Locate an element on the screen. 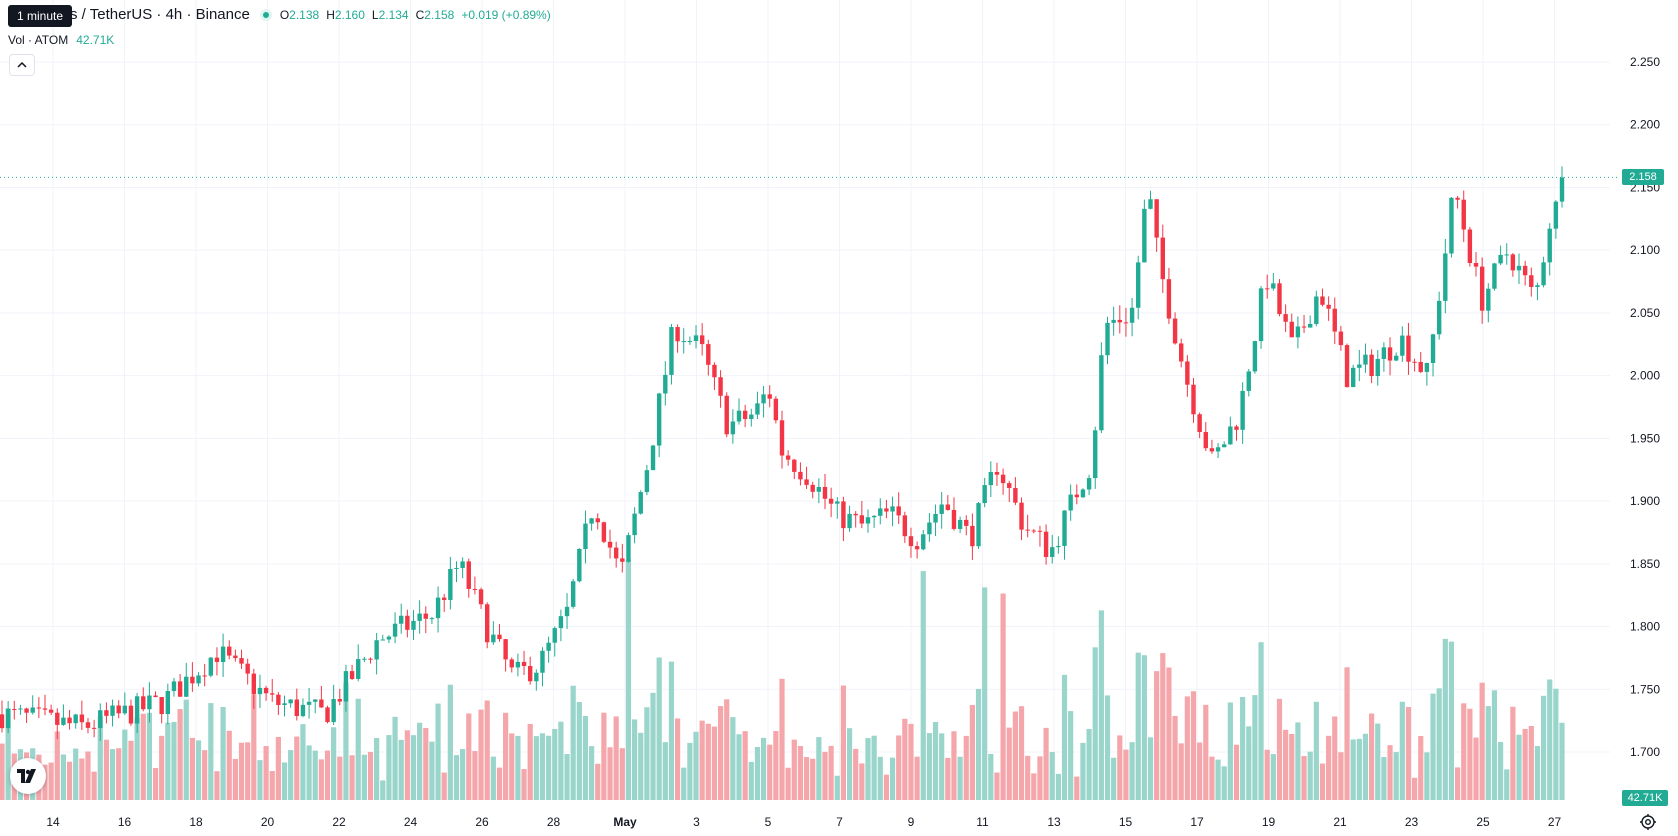  gear-icon is located at coordinates (1648, 822).